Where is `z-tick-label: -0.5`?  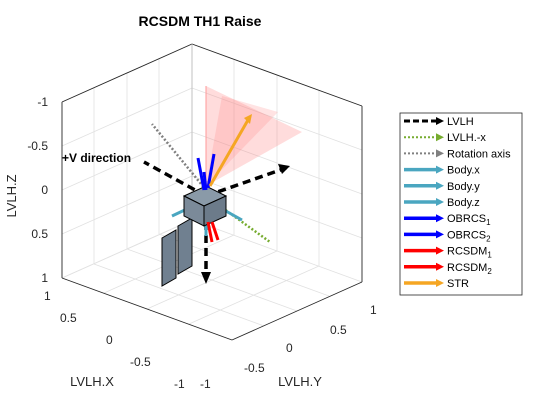 z-tick-label: -0.5 is located at coordinates (37, 146).